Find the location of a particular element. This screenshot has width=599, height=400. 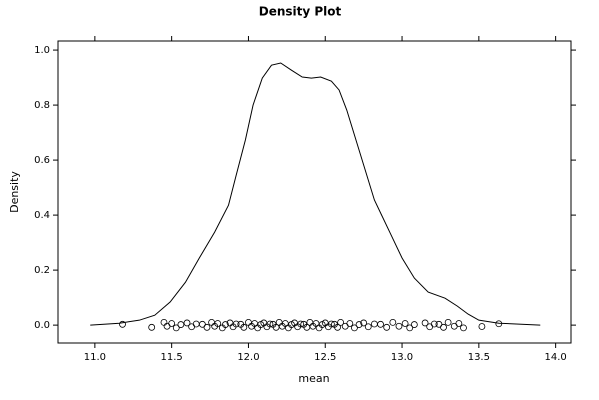

y-tick-label: 1.0 is located at coordinates (42, 50).